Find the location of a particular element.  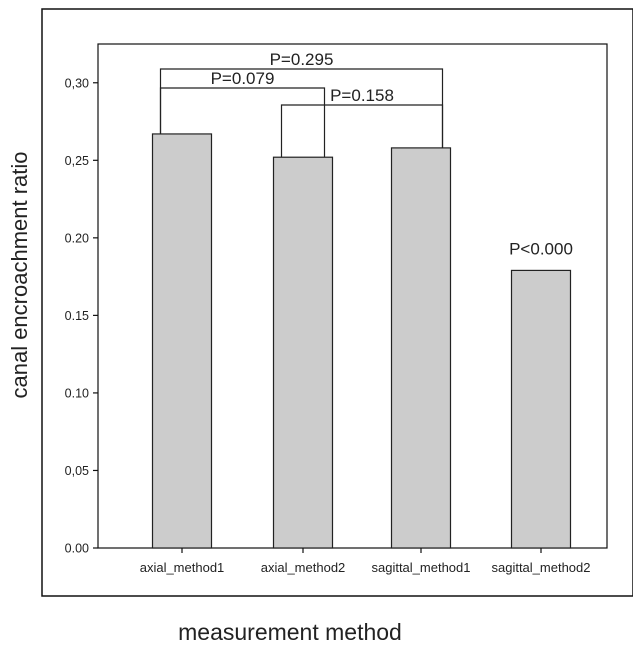

y-tick-label: 0.15 is located at coordinates (77, 316).